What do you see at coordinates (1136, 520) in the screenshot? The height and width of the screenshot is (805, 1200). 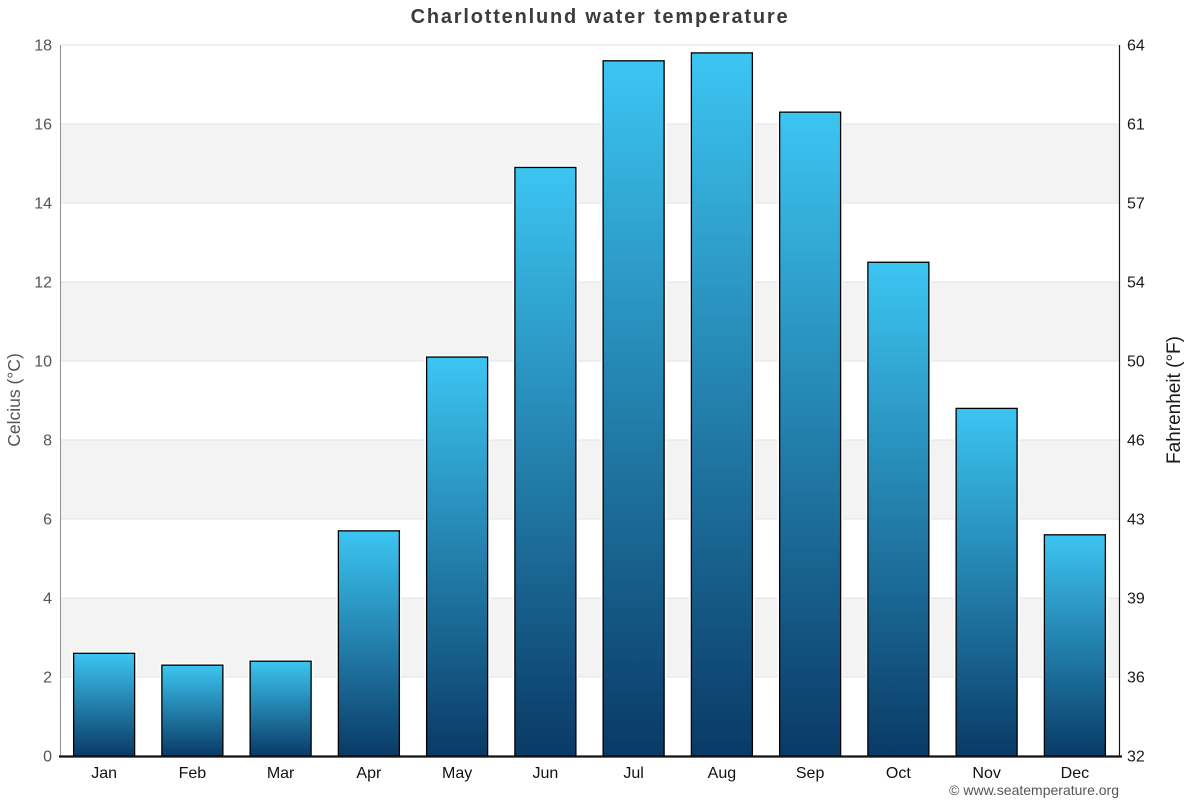 I see `svg-text: 43` at bounding box center [1136, 520].